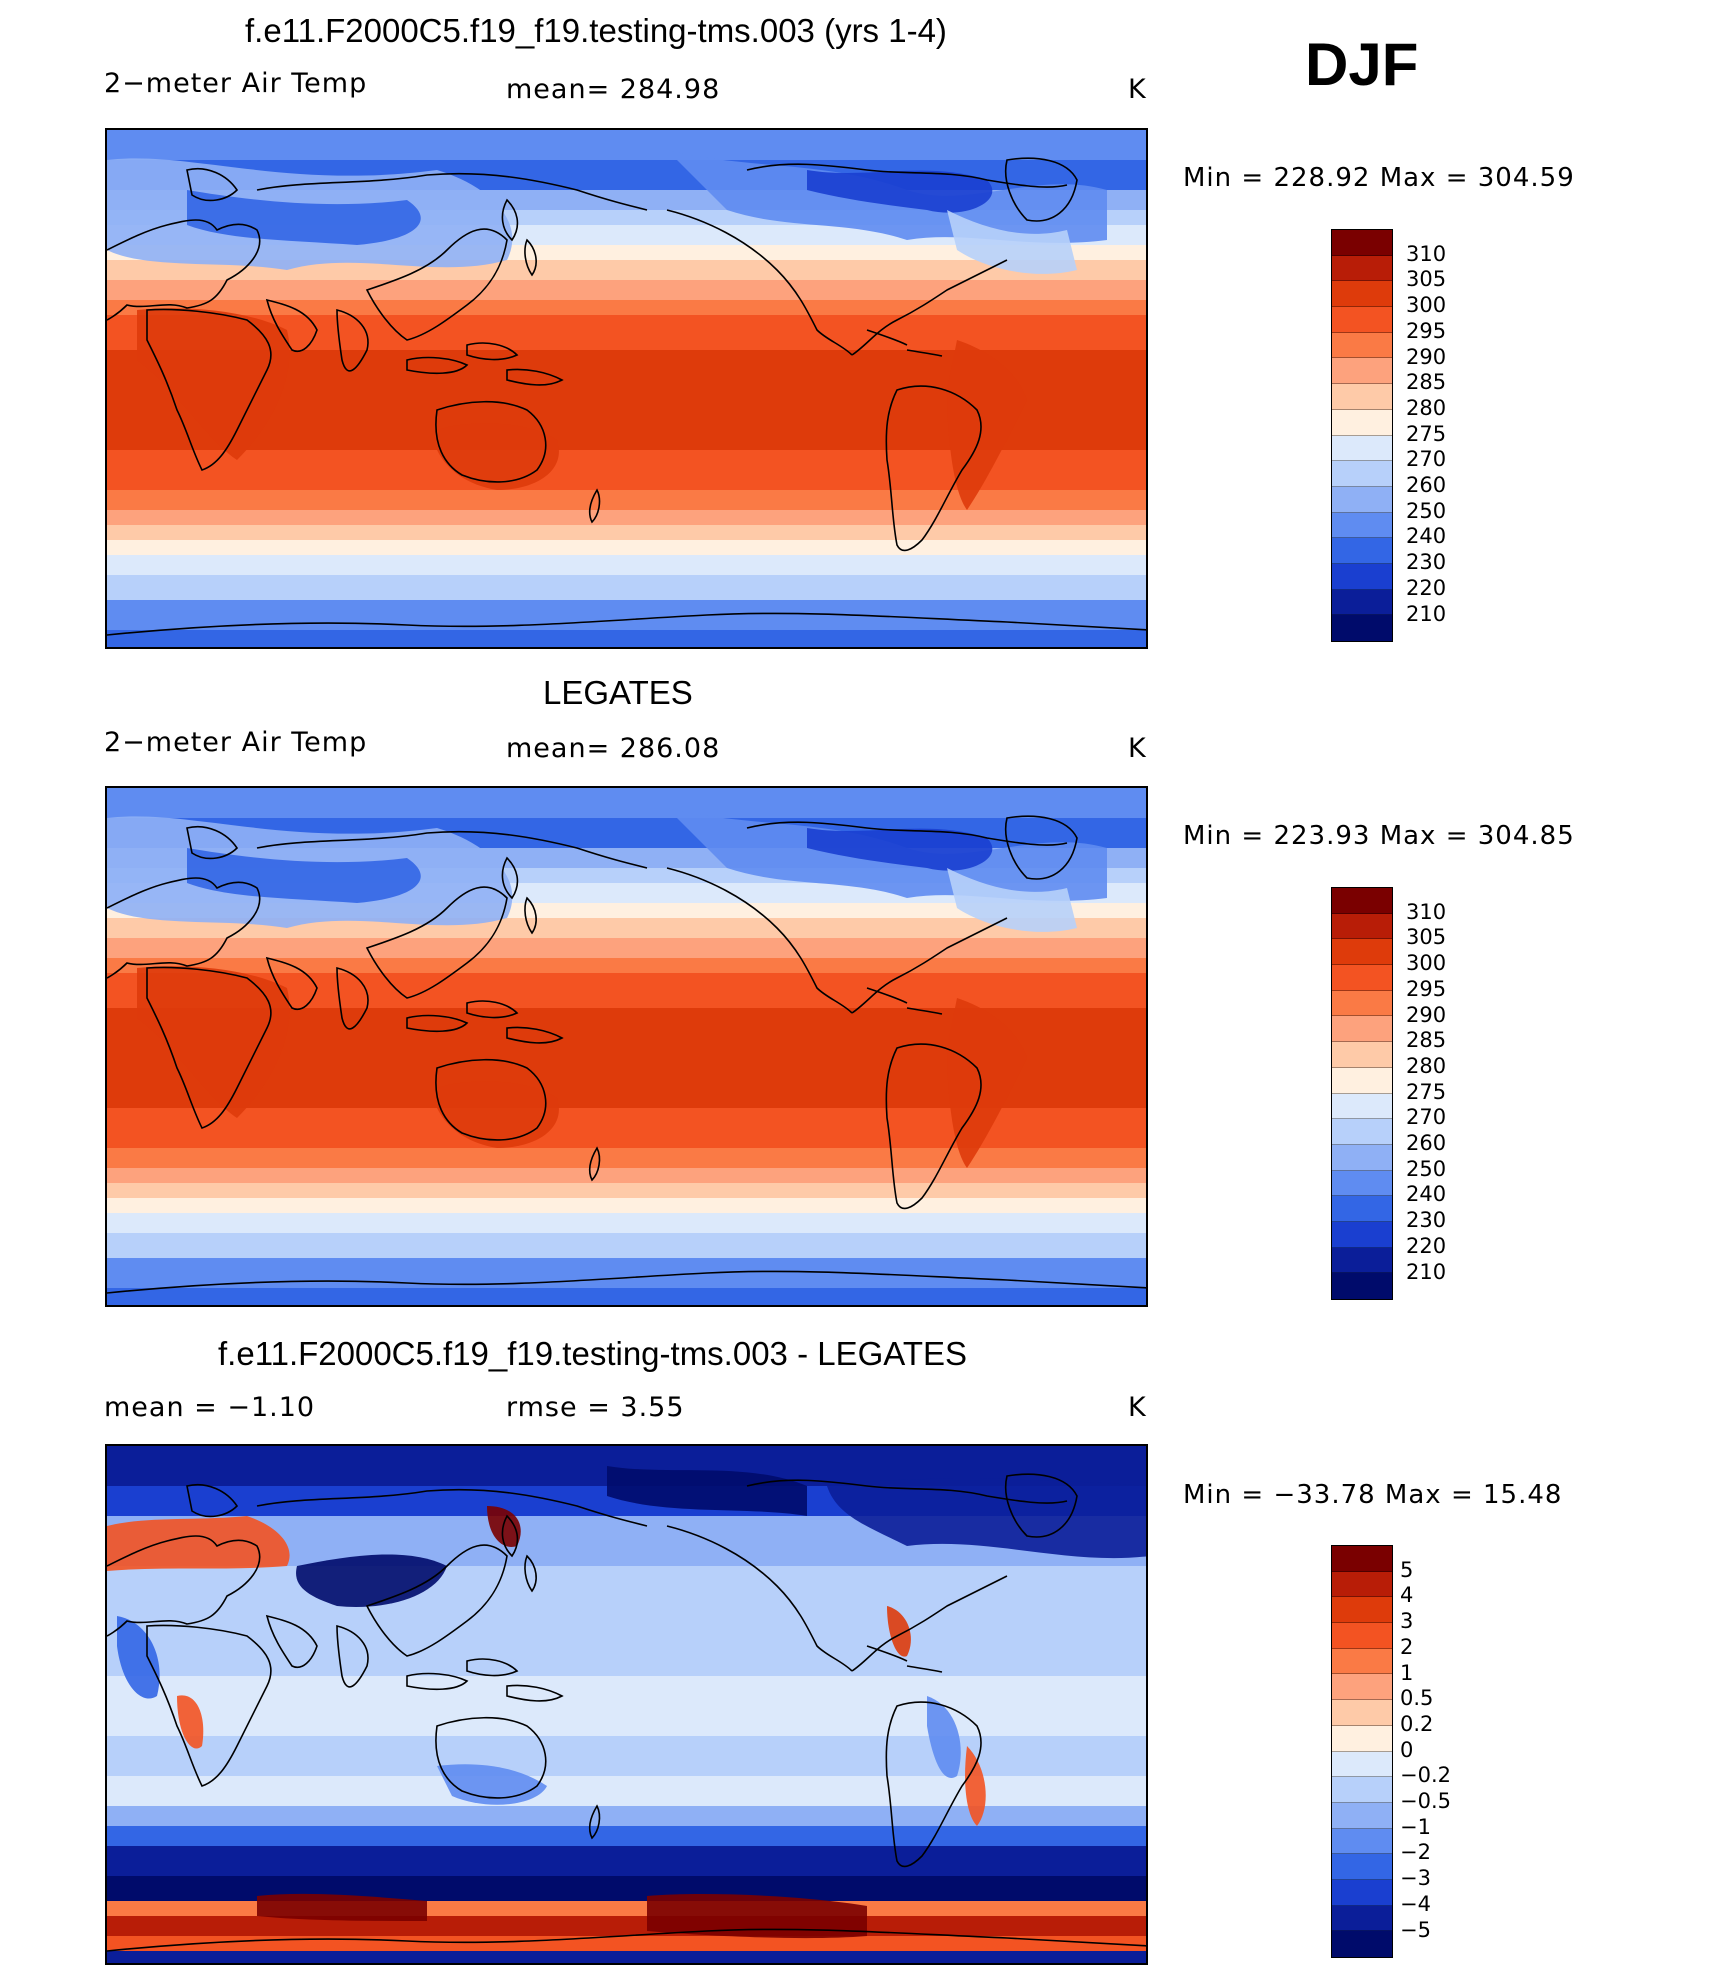 This screenshot has width=1710, height=1981. I want to click on panel-3-unit-label: K, so click(1137, 1407).